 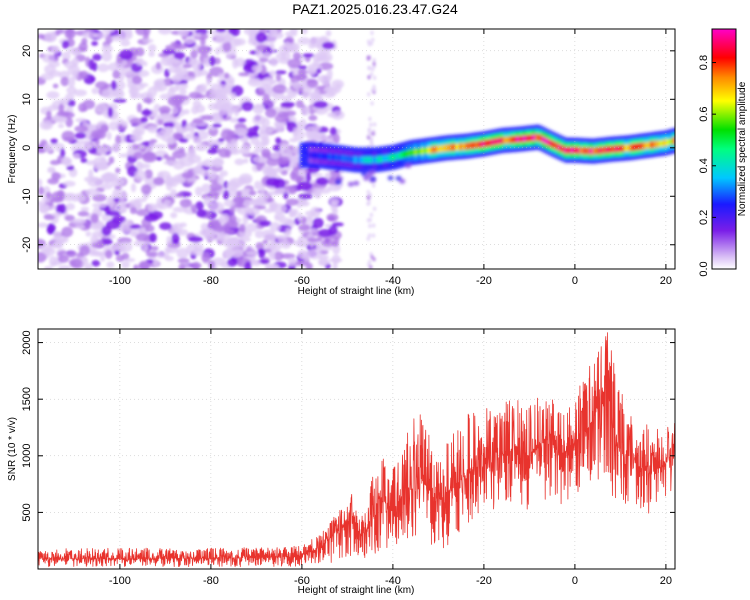 What do you see at coordinates (302, 581) in the screenshot?
I see `snr-x-tick-label: -60` at bounding box center [302, 581].